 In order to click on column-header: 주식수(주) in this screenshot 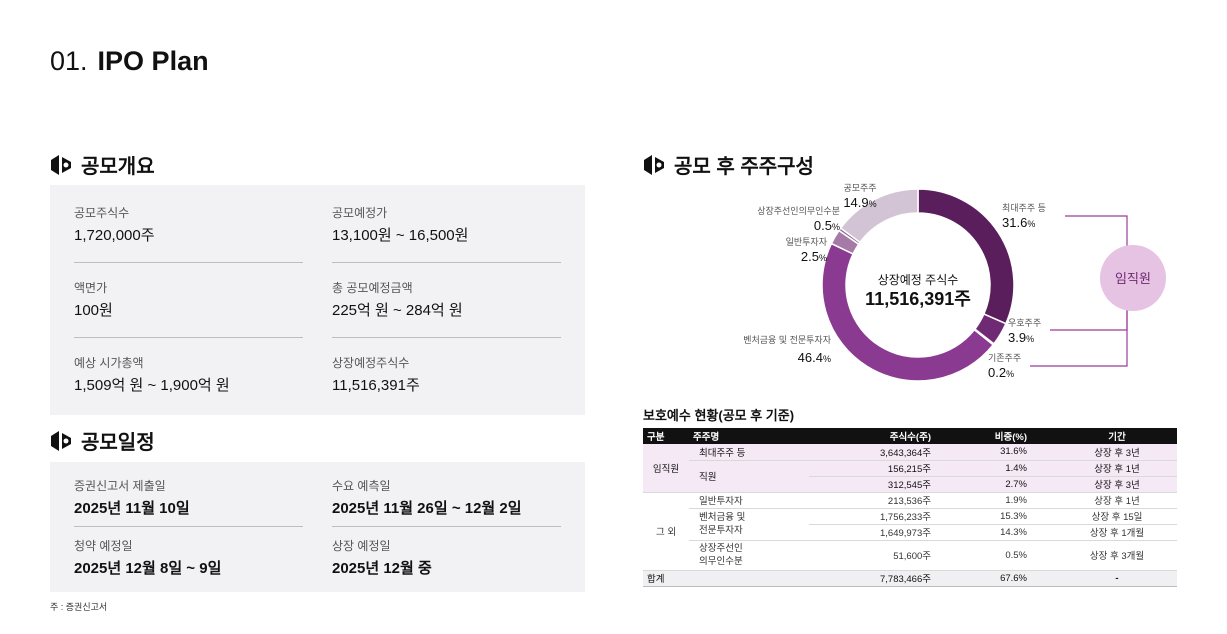, I will do `click(872, 436)`.